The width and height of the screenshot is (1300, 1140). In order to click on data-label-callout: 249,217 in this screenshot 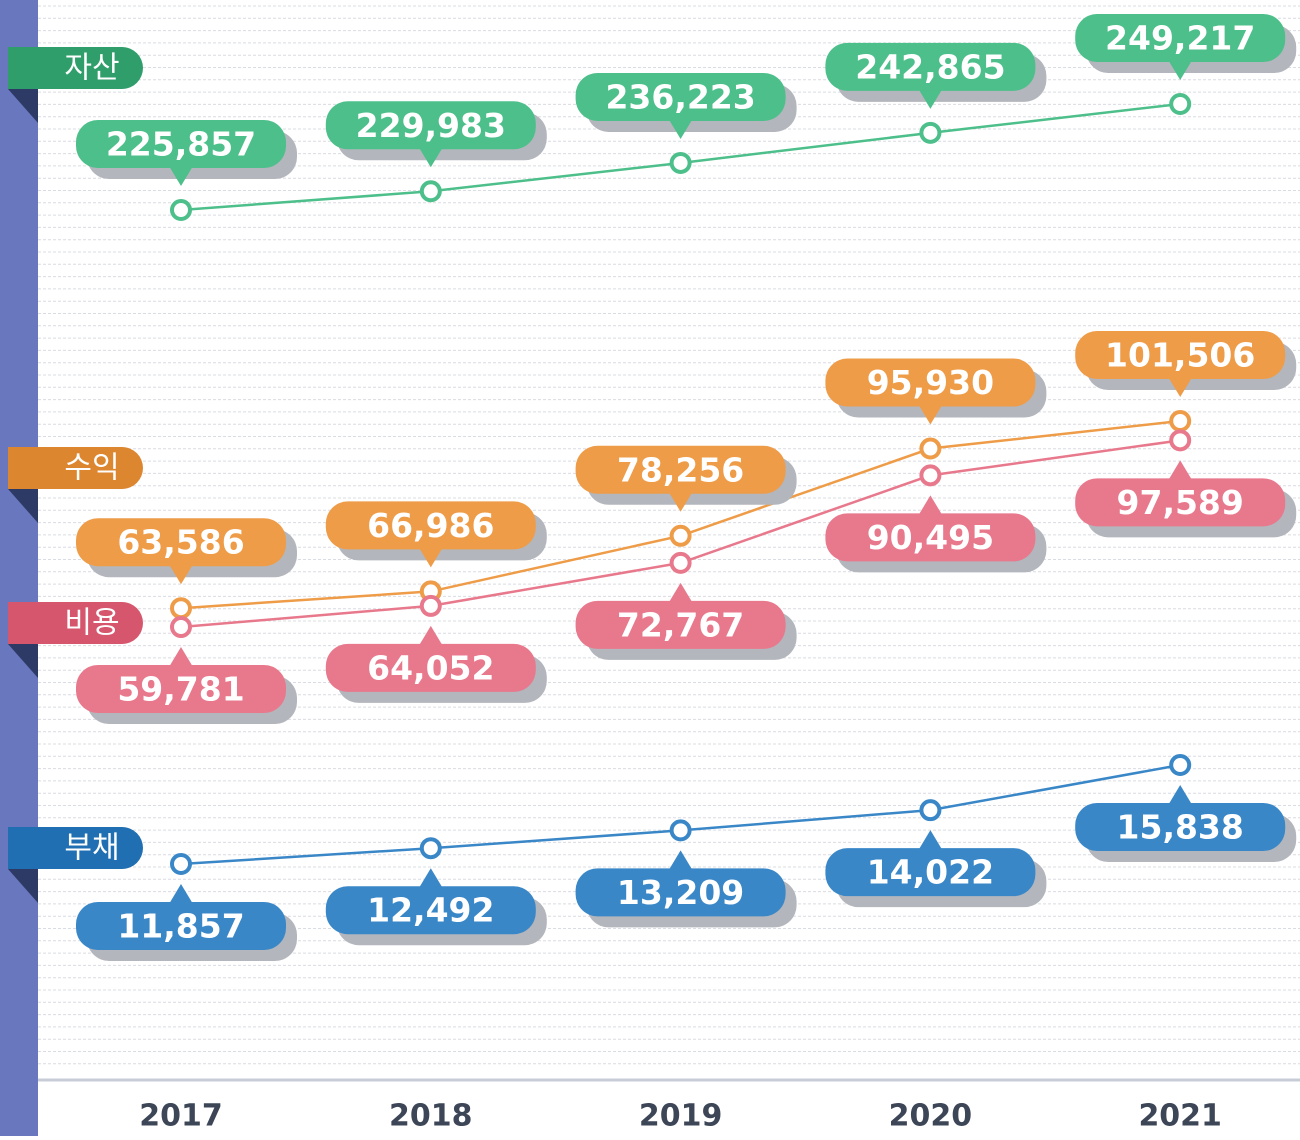, I will do `click(1186, 47)`.